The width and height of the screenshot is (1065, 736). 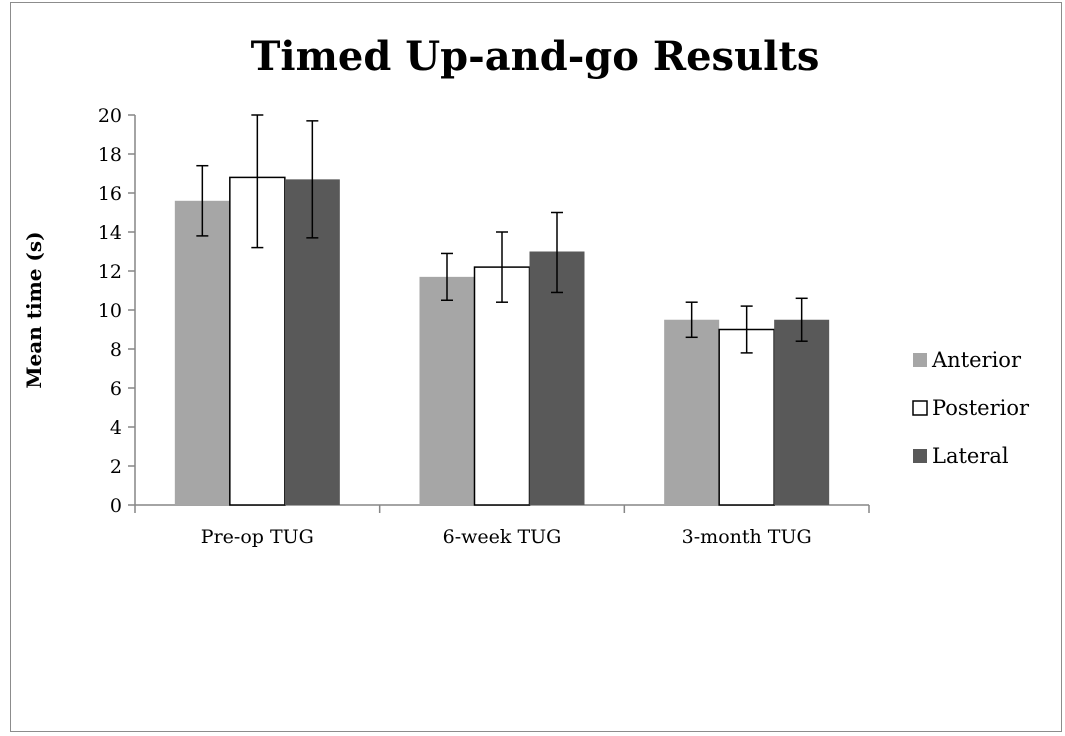 I want to click on legend-swatch-lateral, so click(x=920, y=456).